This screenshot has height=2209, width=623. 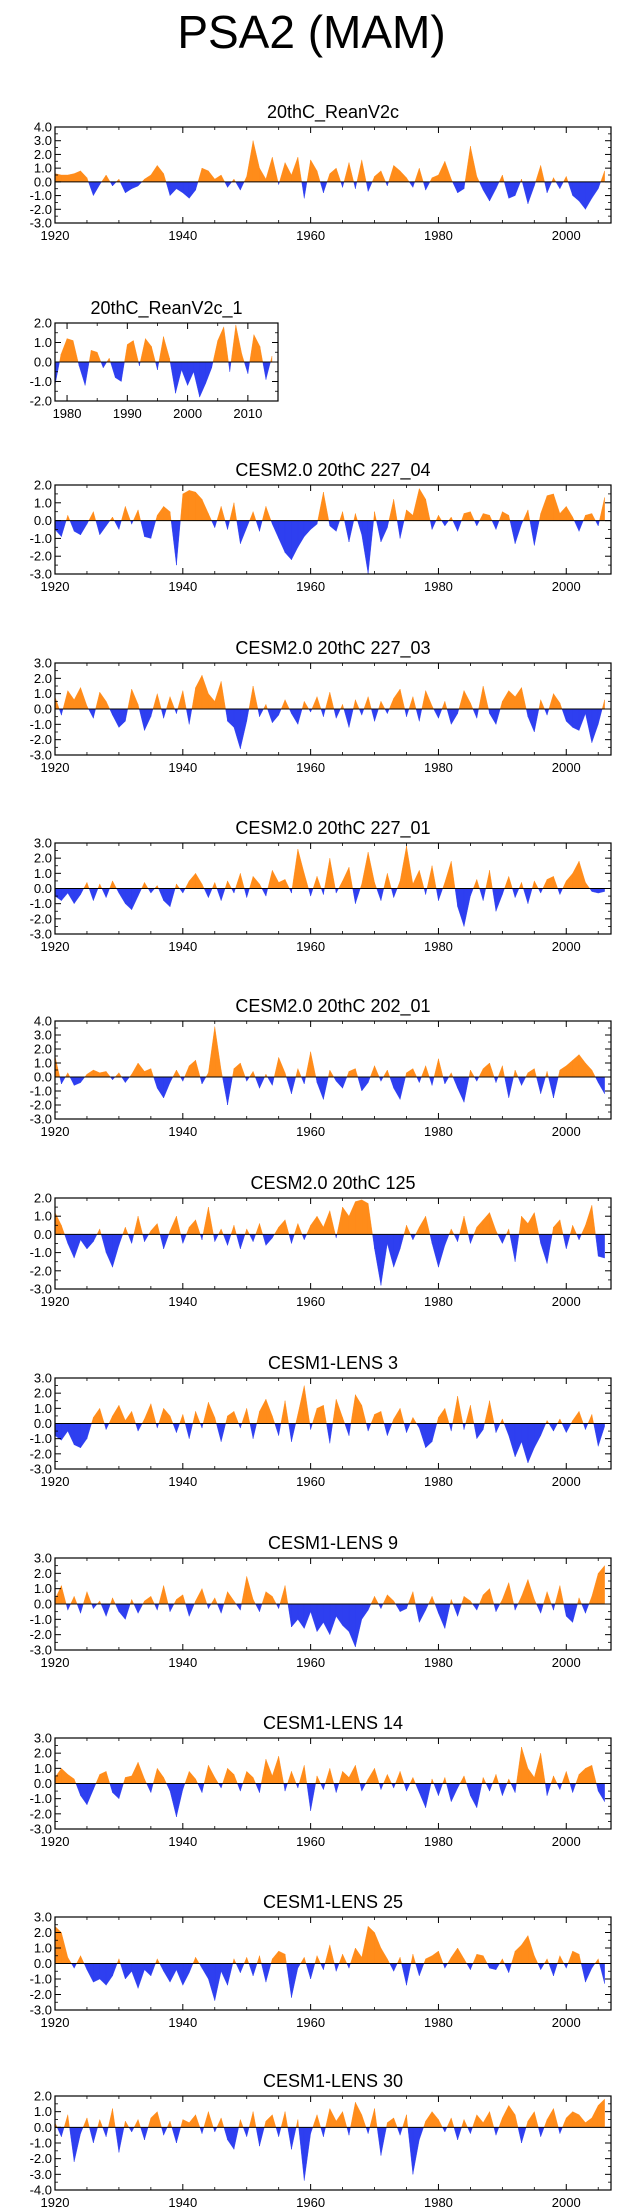 What do you see at coordinates (333, 112) in the screenshot?
I see `panel-title: 20thC_ReanV2c` at bounding box center [333, 112].